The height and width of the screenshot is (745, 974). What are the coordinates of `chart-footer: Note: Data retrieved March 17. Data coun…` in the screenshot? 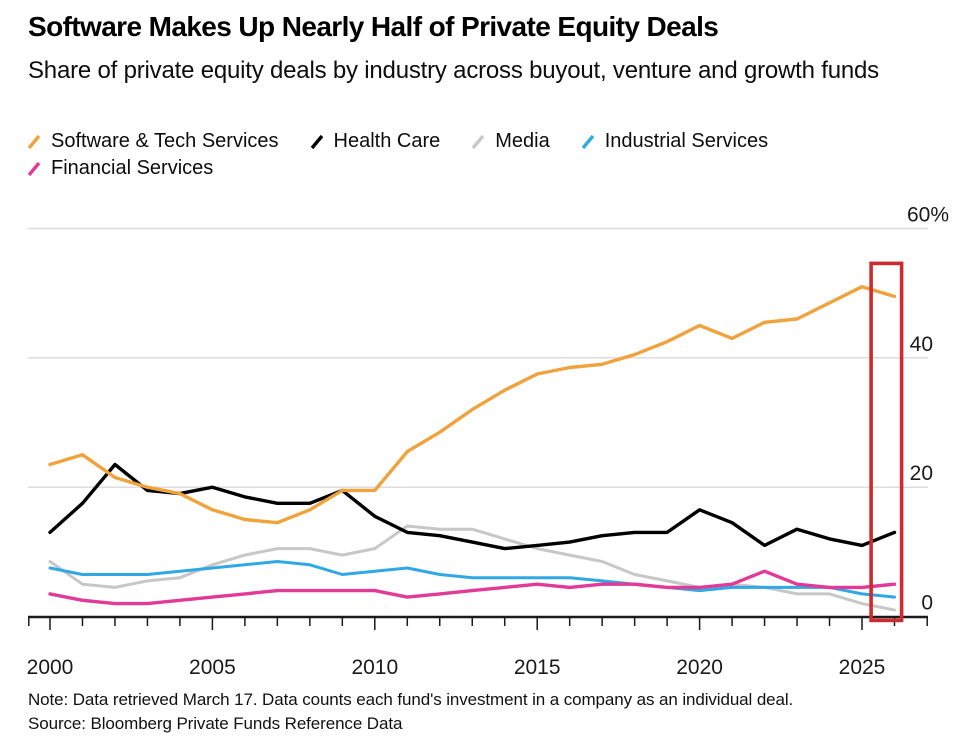 It's located at (410, 712).